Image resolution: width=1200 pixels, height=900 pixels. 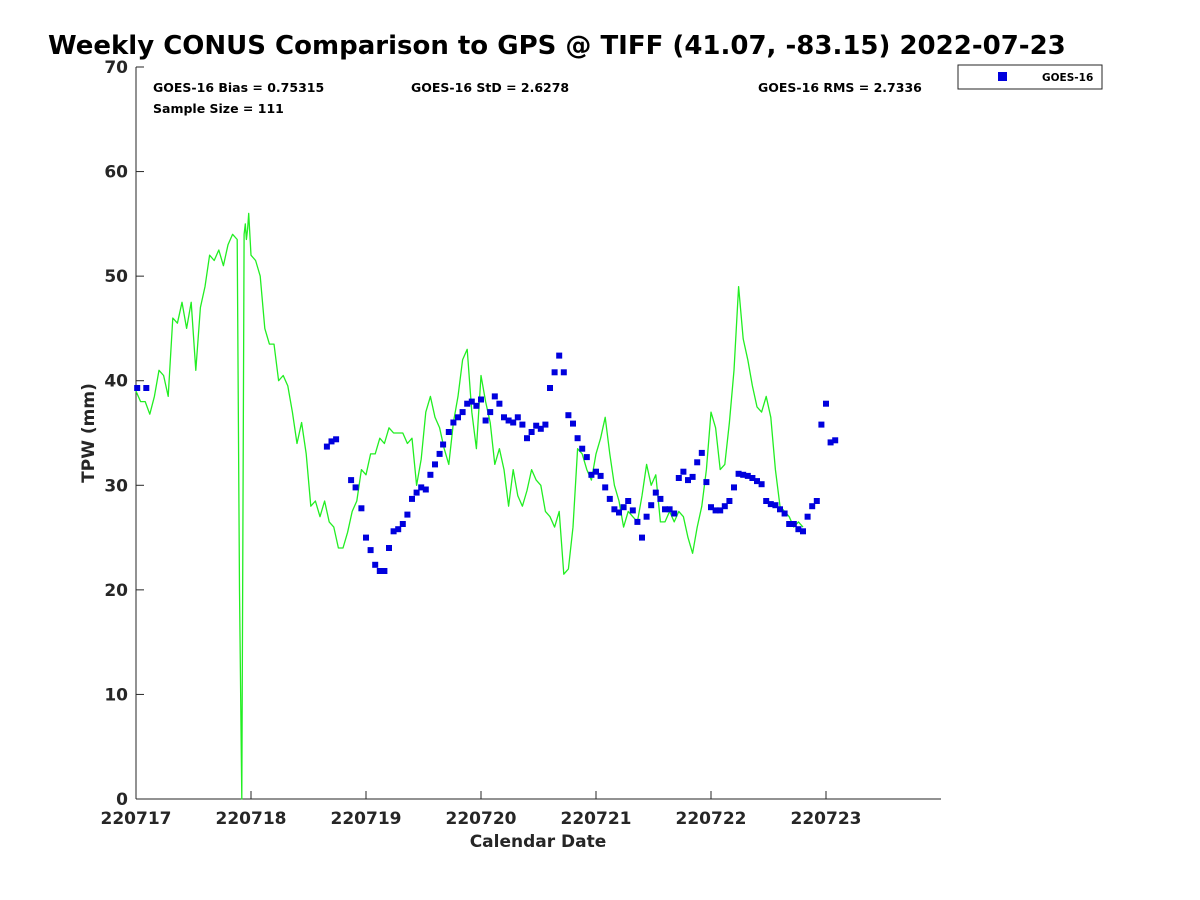 What do you see at coordinates (486, 463) in the screenshot?
I see `goes16-scatter-series` at bounding box center [486, 463].